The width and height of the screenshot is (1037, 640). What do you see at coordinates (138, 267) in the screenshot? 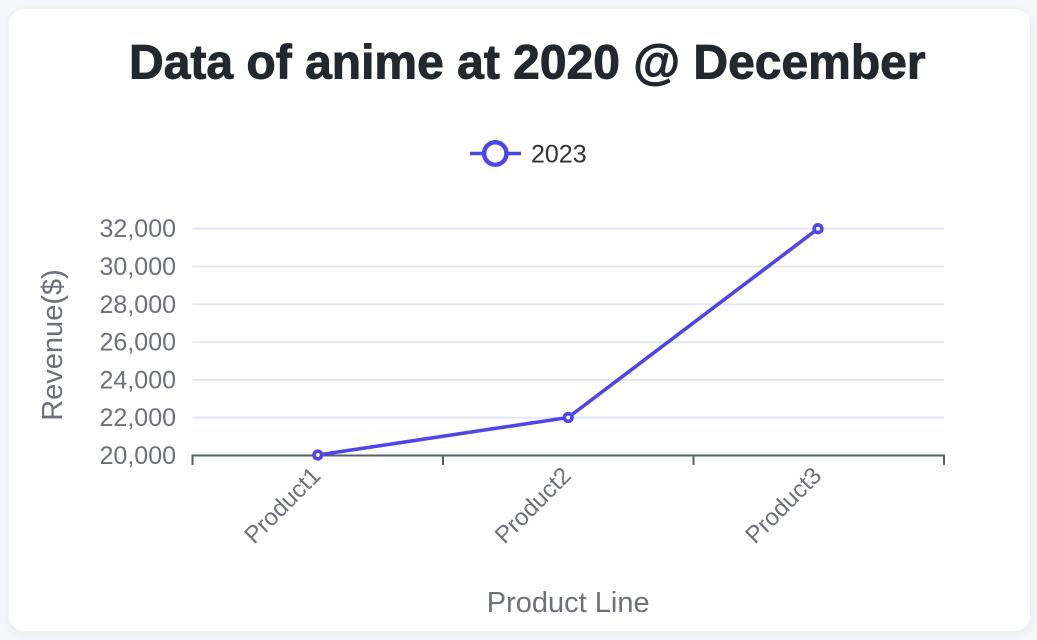
I see `svg-text: 30,000` at bounding box center [138, 267].